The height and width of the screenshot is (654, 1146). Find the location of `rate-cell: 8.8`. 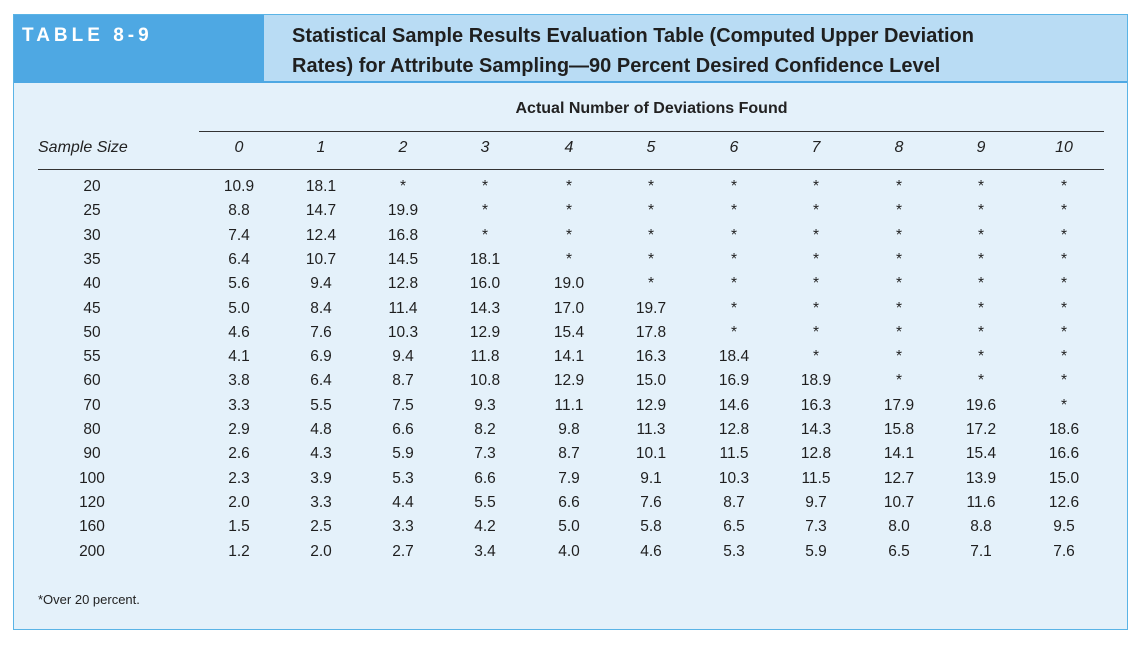

rate-cell: 8.8 is located at coordinates (981, 527).